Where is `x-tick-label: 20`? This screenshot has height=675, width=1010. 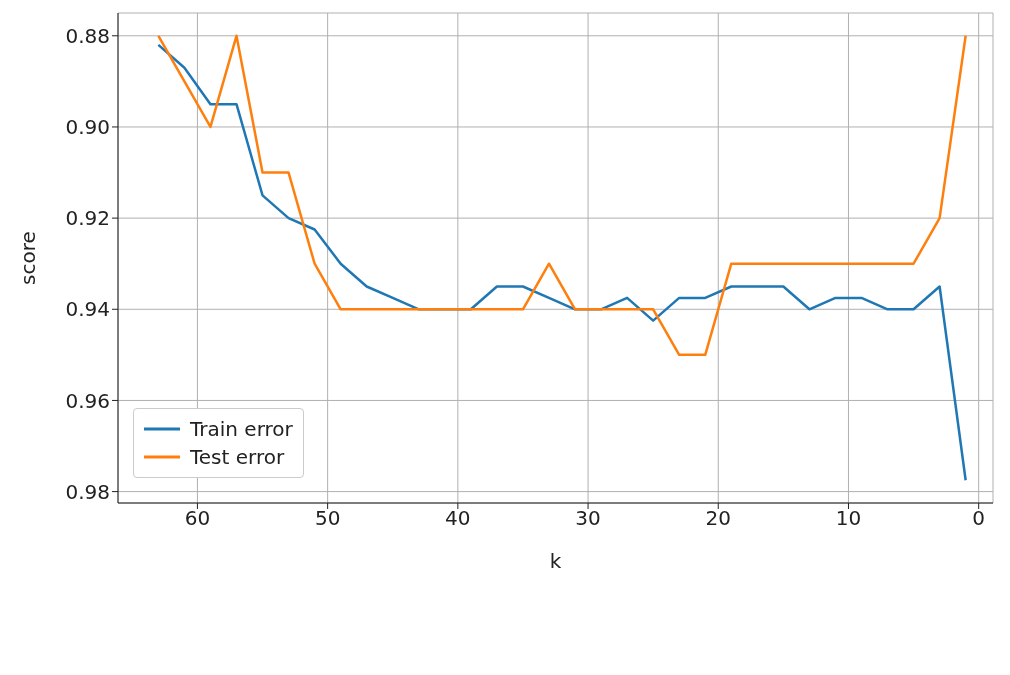
x-tick-label: 20 is located at coordinates (718, 518).